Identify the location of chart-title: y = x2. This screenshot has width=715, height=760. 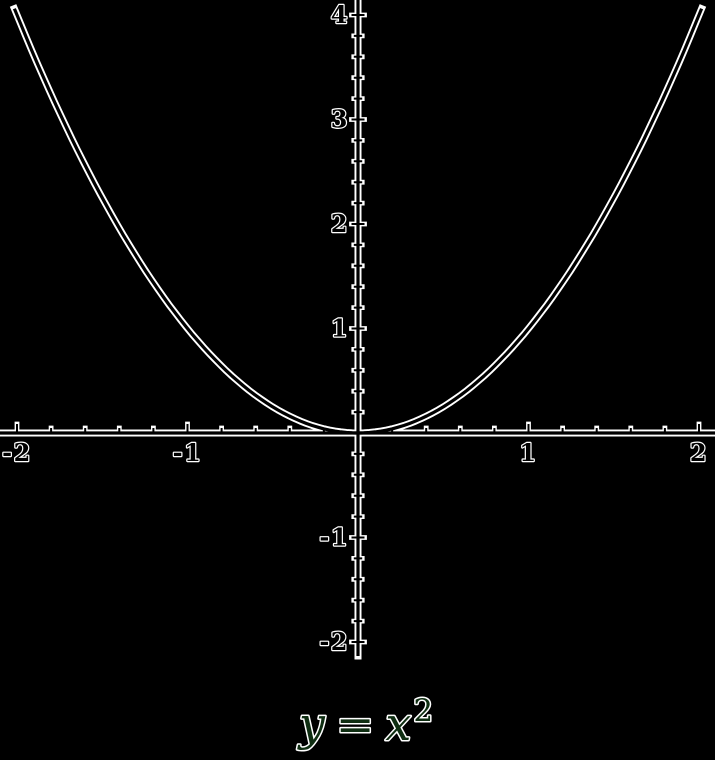
(365, 722).